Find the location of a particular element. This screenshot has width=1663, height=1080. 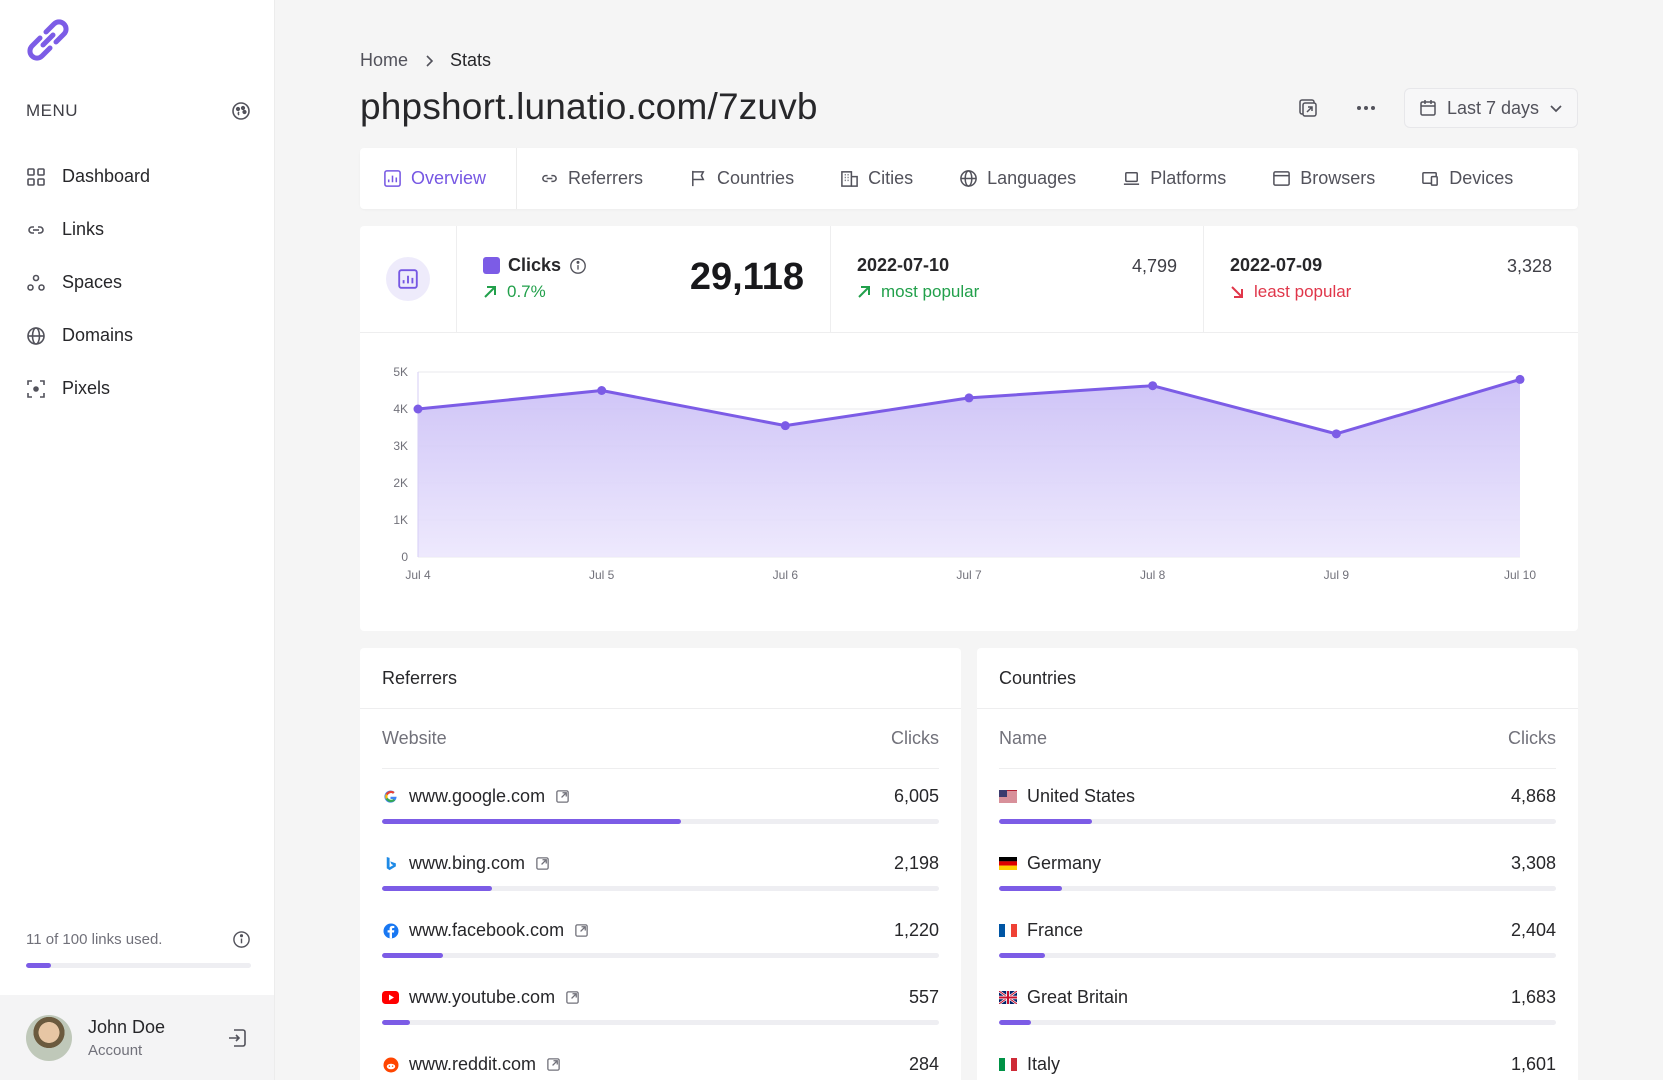

facebook-icon is located at coordinates (390, 930).